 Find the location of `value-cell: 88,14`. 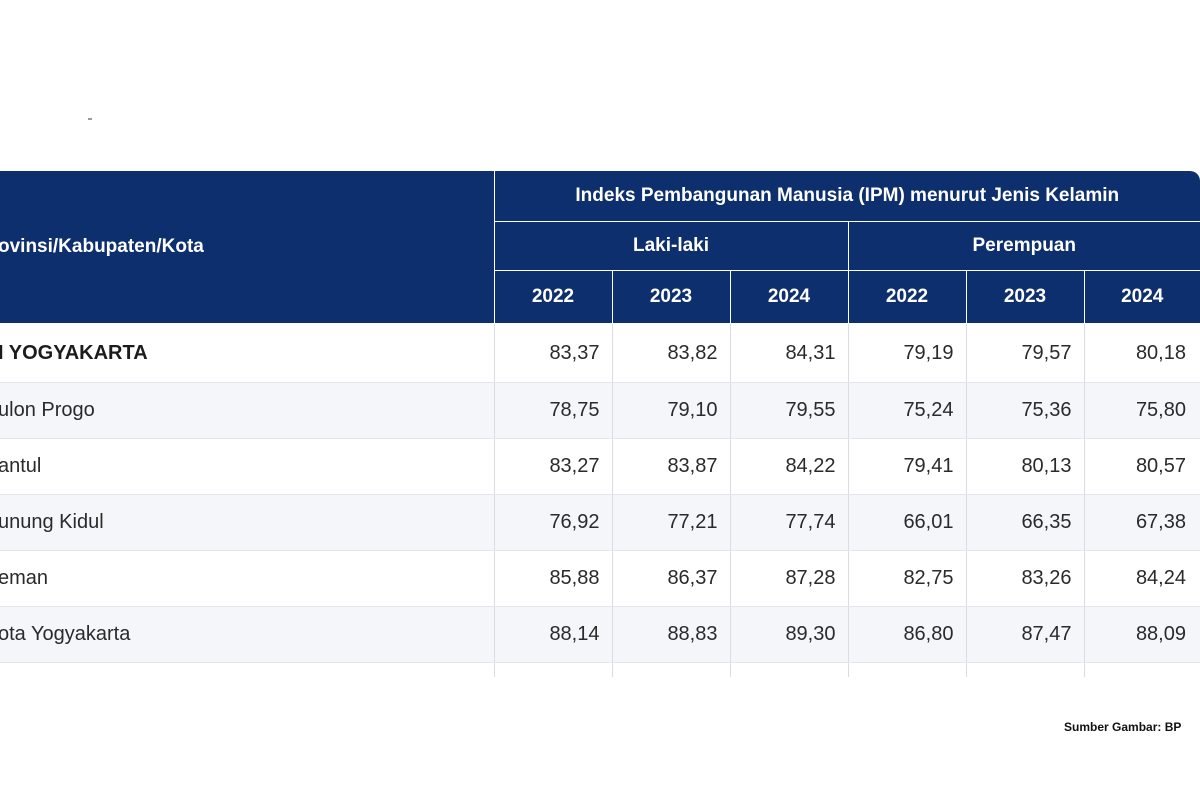

value-cell: 88,14 is located at coordinates (553, 634).